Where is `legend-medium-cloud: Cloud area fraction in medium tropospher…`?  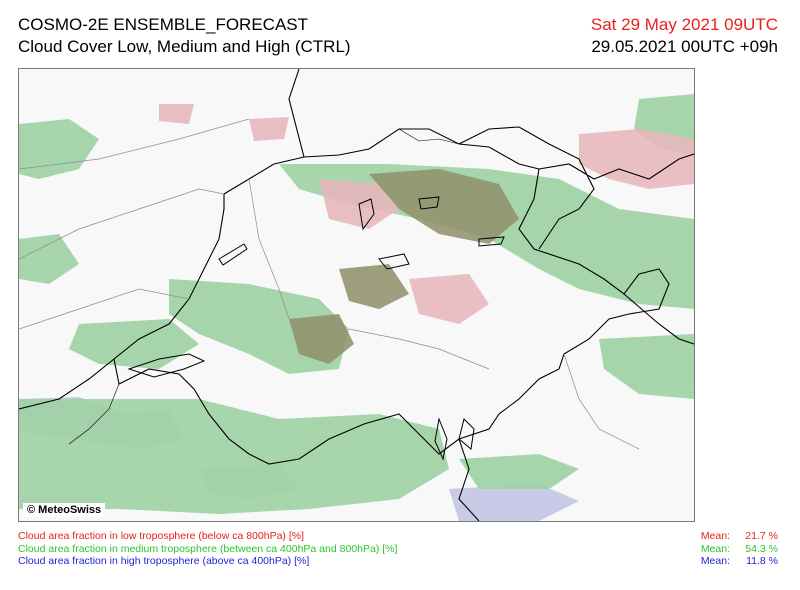
legend-medium-cloud: Cloud area fraction in medium tropospher… is located at coordinates (208, 548).